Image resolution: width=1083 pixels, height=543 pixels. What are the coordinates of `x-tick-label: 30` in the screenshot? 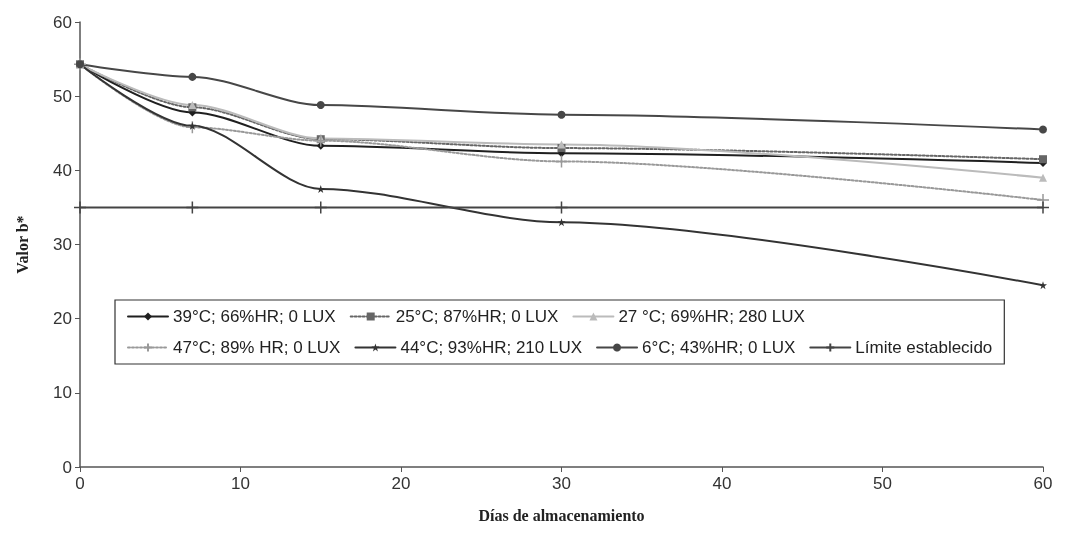 It's located at (561, 483).